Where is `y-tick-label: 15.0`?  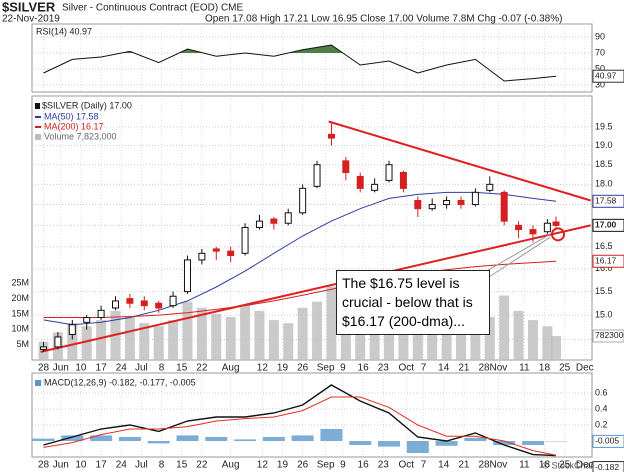 y-tick-label: 15.0 is located at coordinates (604, 314).